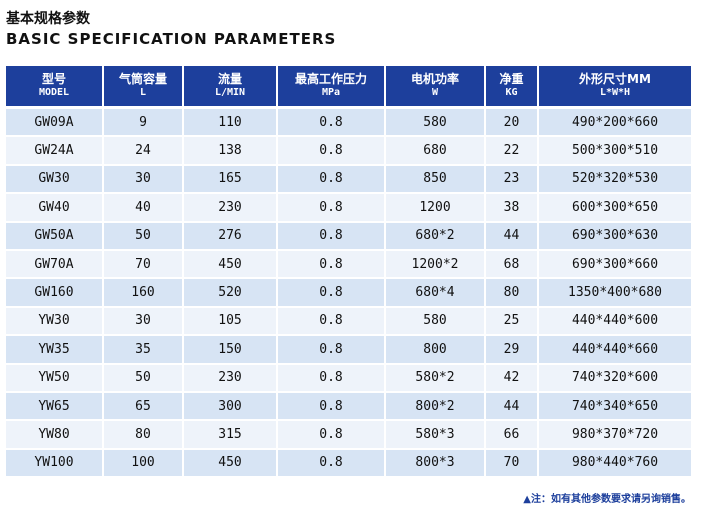 Image resolution: width=701 pixels, height=509 pixels. What do you see at coordinates (230, 434) in the screenshot?
I see `table-cell: 315` at bounding box center [230, 434].